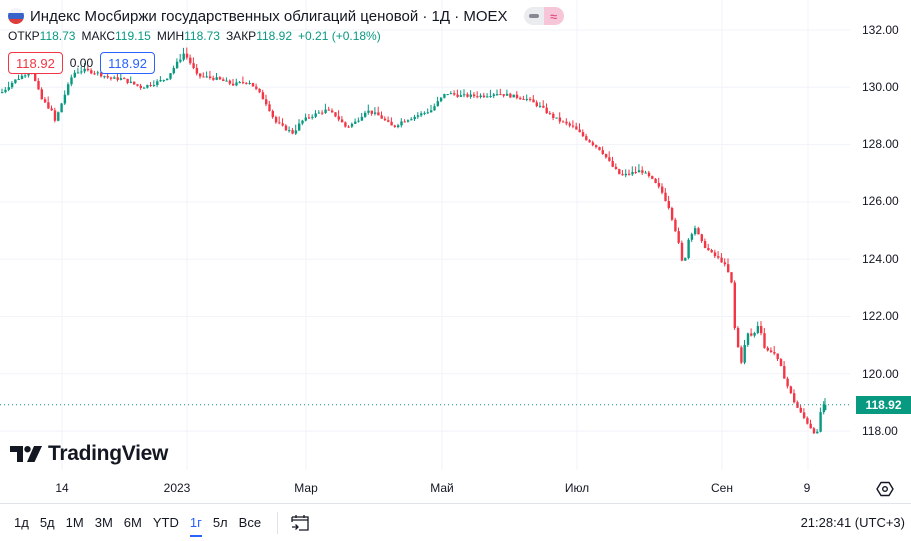 This screenshot has height=541, width=911. Describe the element at coordinates (883, 405) in the screenshot. I see `last-price-label: 118.92` at that location.